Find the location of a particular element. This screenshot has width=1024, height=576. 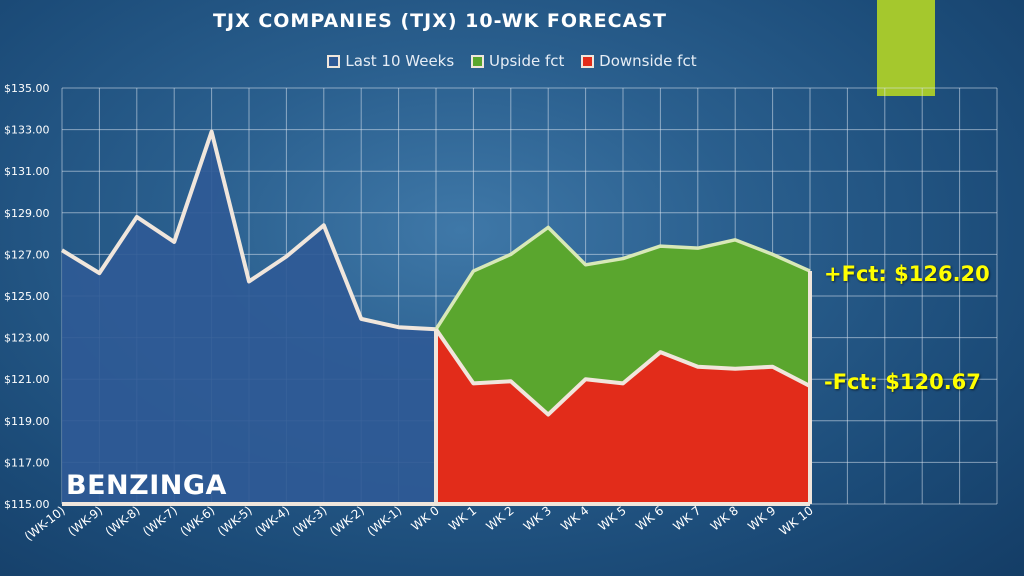

y-tick-label: $127.00 is located at coordinates (27, 254).